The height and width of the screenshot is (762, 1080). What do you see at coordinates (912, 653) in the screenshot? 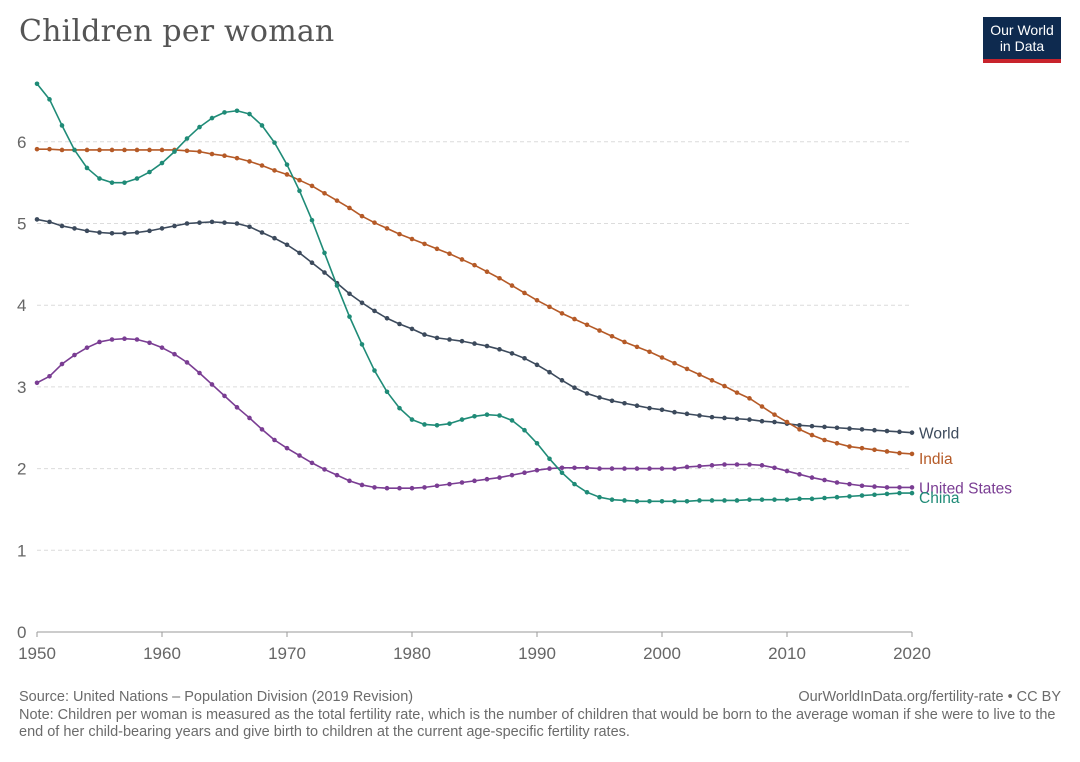
I see `x-tick-label: 2020` at bounding box center [912, 653].